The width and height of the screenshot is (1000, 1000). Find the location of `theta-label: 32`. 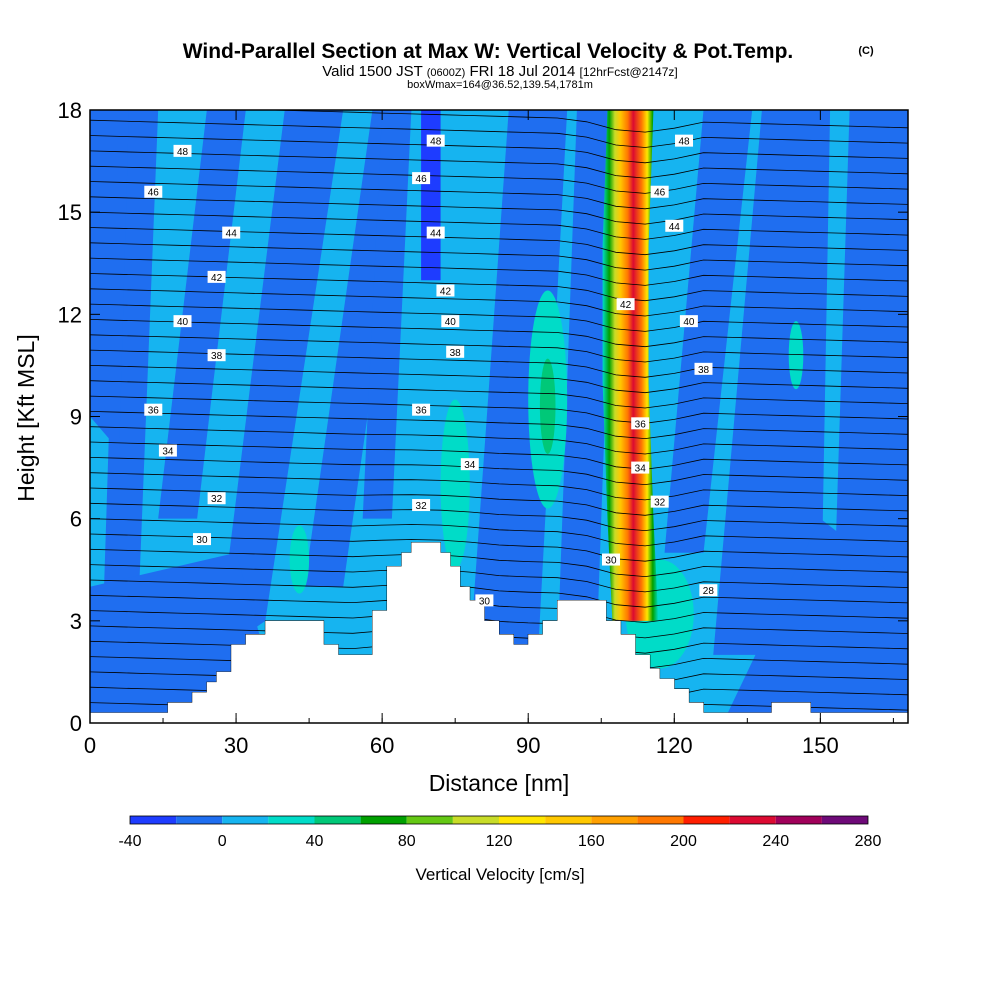

theta-label: 32 is located at coordinates (217, 499).